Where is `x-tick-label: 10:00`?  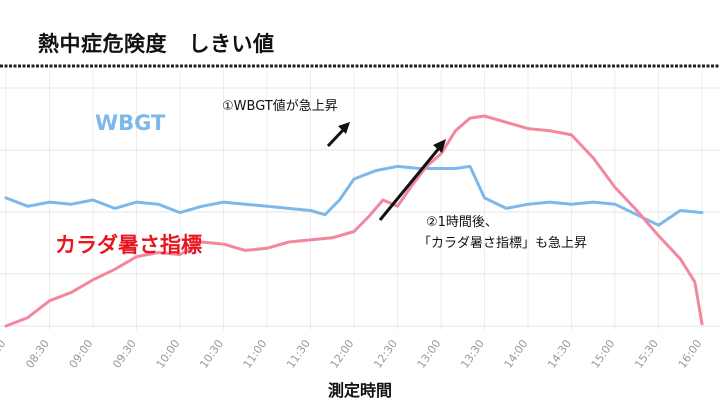
x-tick-label: 10:00 is located at coordinates (168, 353).